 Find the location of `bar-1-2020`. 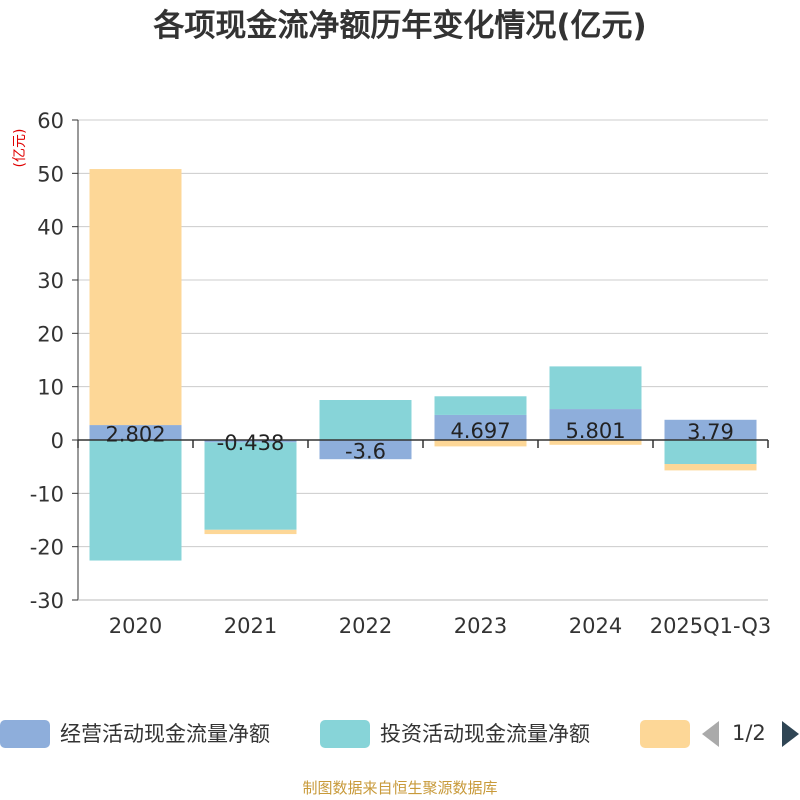

bar-1-2020 is located at coordinates (135, 500).